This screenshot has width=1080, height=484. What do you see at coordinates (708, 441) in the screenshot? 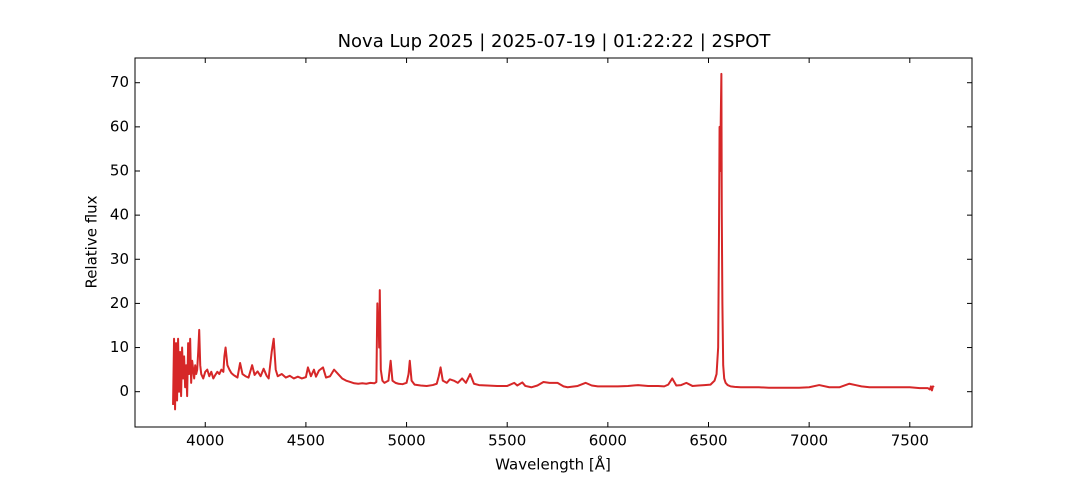
I see `x-tick-label: 6500` at bounding box center [708, 441].